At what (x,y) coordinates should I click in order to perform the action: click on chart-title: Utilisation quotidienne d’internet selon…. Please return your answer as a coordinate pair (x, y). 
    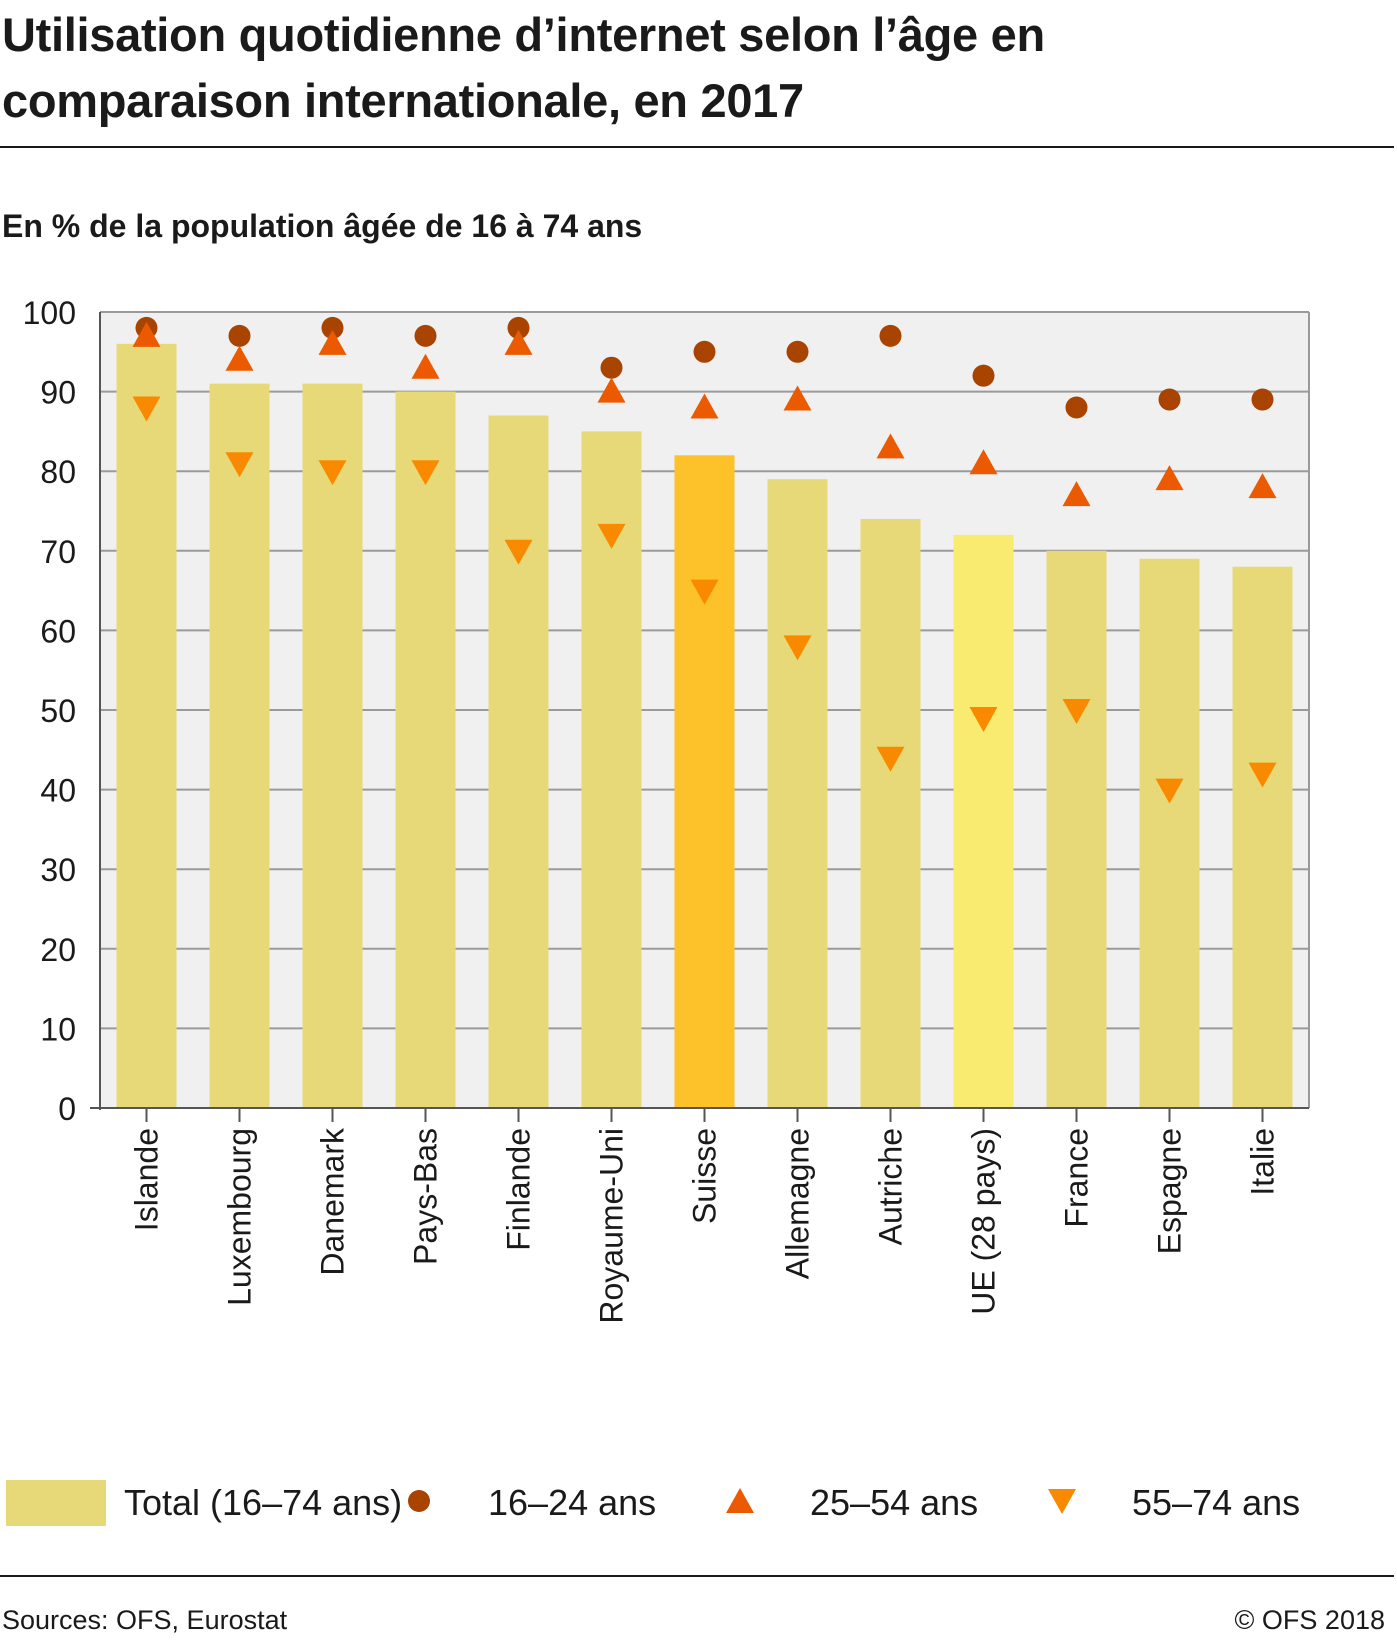
    Looking at the image, I should click on (692, 68).